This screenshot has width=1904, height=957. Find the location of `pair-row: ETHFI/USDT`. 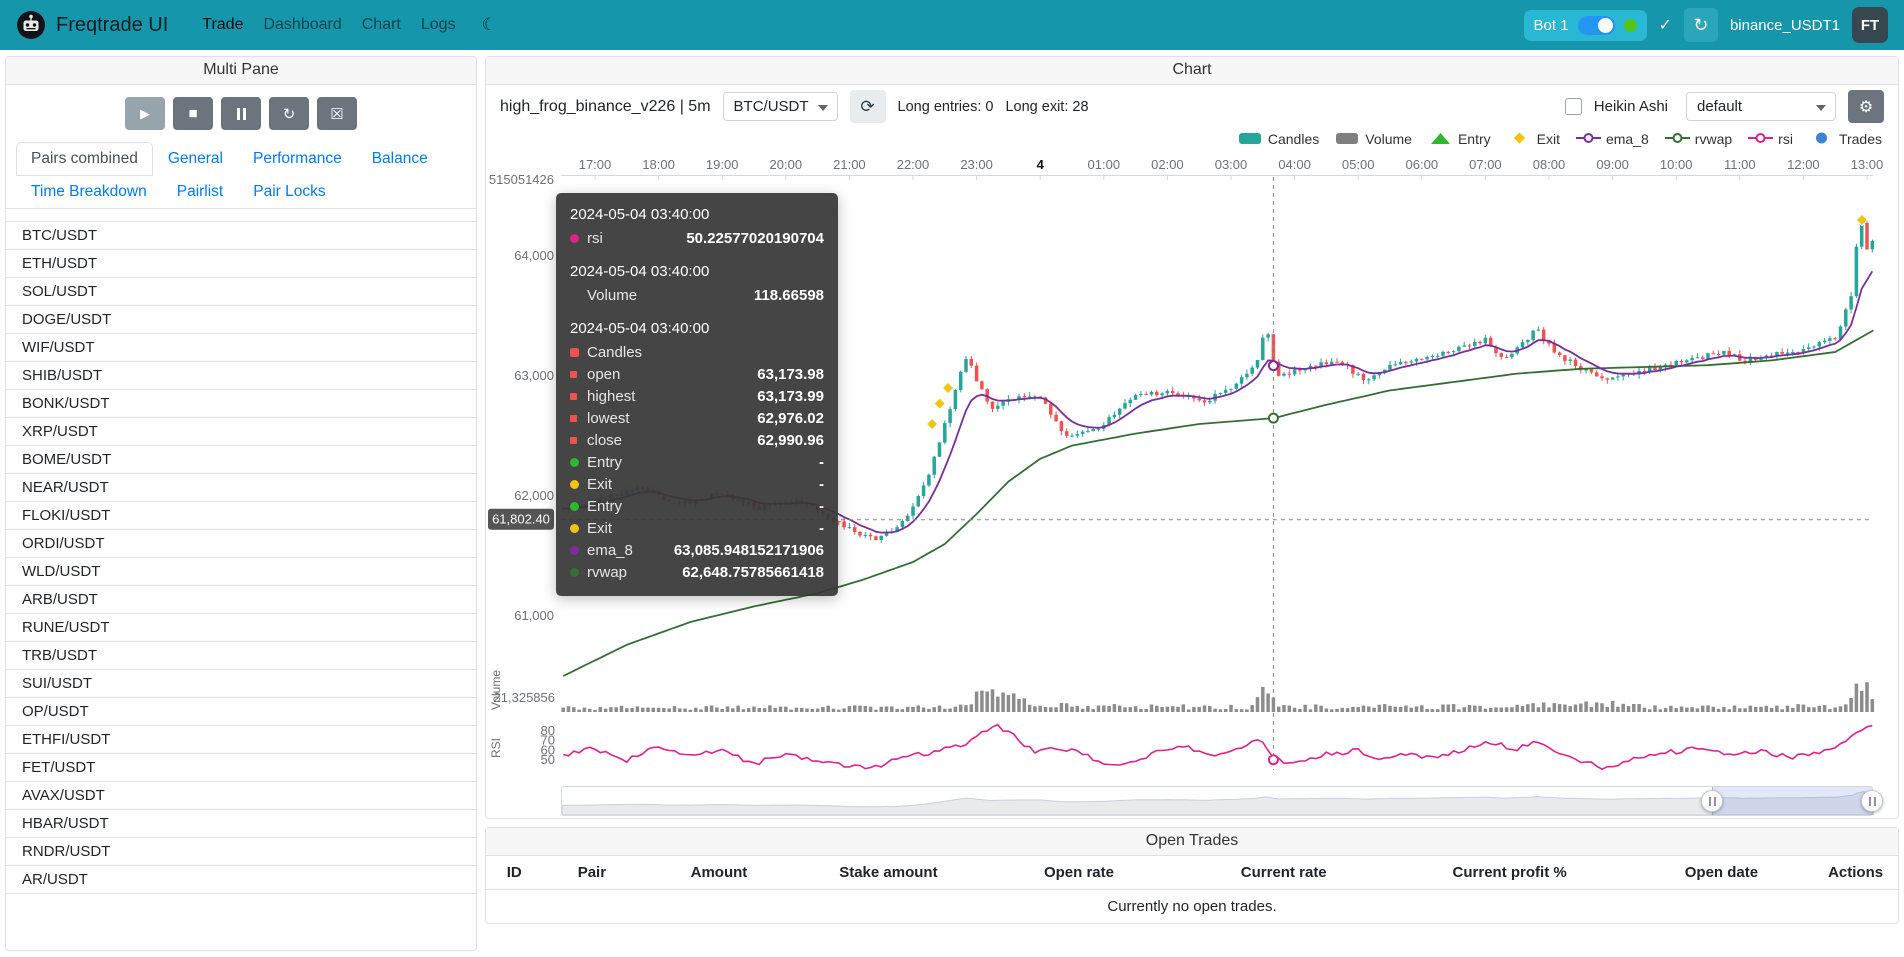

pair-row: ETHFI/USDT is located at coordinates (241, 740).